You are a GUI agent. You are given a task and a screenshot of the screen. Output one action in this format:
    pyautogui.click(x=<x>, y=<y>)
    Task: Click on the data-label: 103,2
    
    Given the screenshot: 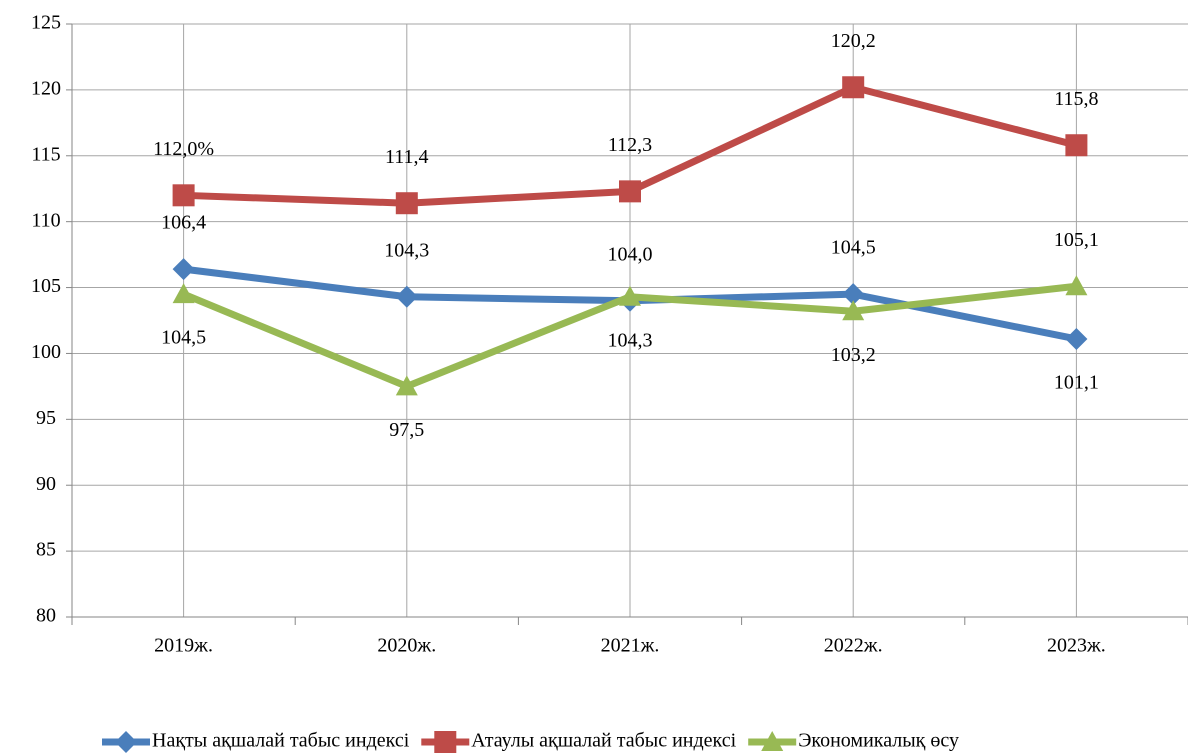 What is the action you would take?
    pyautogui.click(x=853, y=355)
    